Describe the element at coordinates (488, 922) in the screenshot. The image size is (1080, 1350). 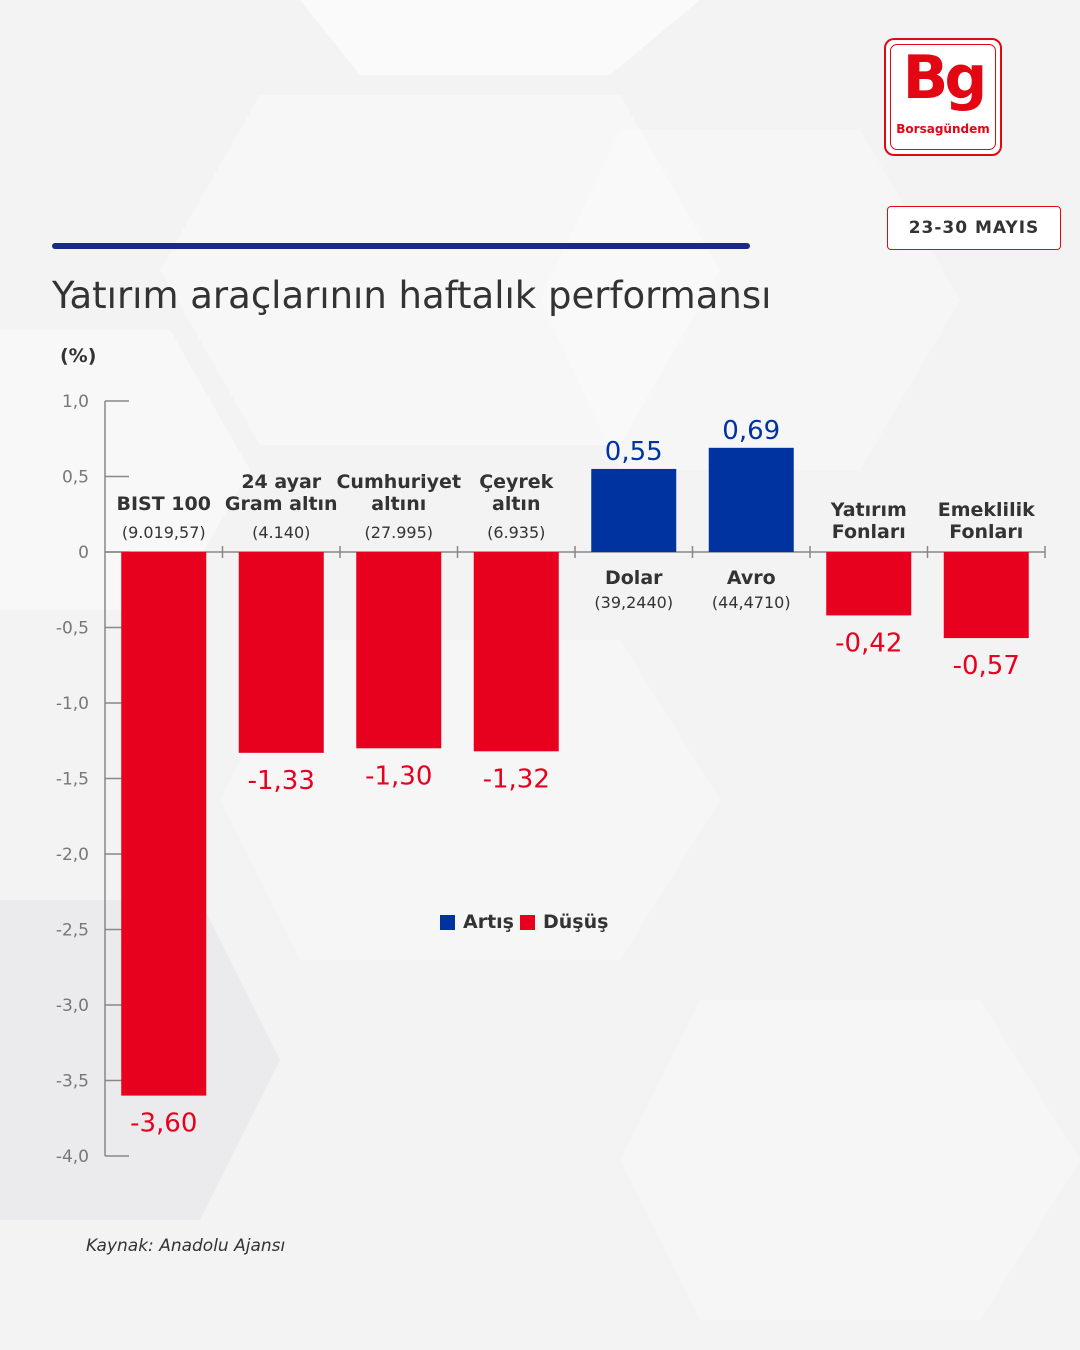
I see `legend-label-increase: Artış` at that location.